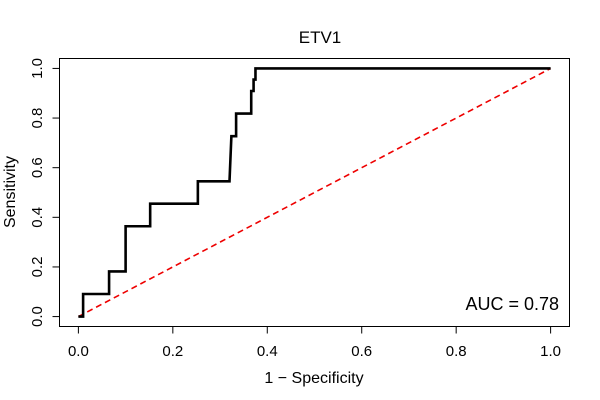 This screenshot has width=600, height=400. Describe the element at coordinates (37, 217) in the screenshot. I see `y-tick-label: 0.4` at that location.